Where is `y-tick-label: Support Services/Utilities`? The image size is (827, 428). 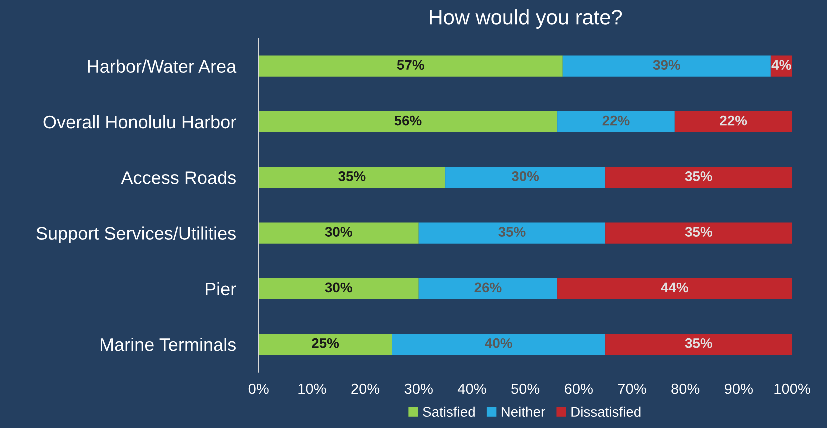
y-tick-label: Support Services/Utilities is located at coordinates (136, 235).